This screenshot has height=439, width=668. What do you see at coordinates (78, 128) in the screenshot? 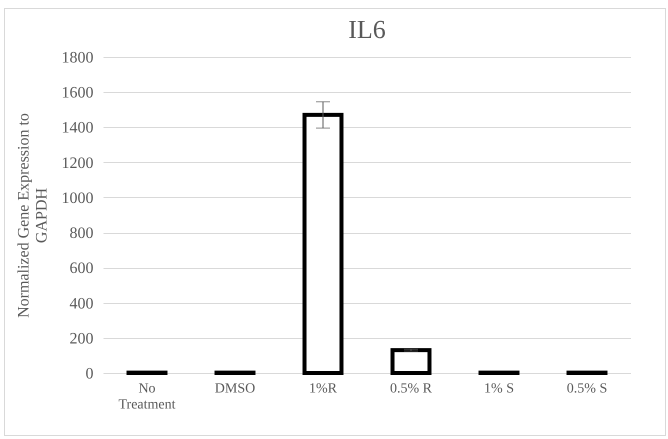
I see `y-tick-label: 1400` at bounding box center [78, 128].